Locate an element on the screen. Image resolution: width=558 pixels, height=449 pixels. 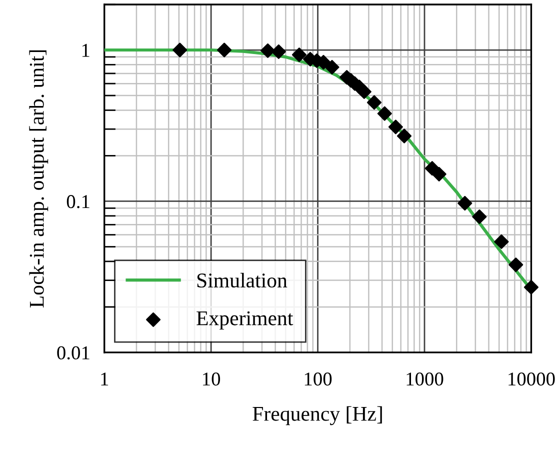
y-tick-label: 0.01 is located at coordinates (73, 353).